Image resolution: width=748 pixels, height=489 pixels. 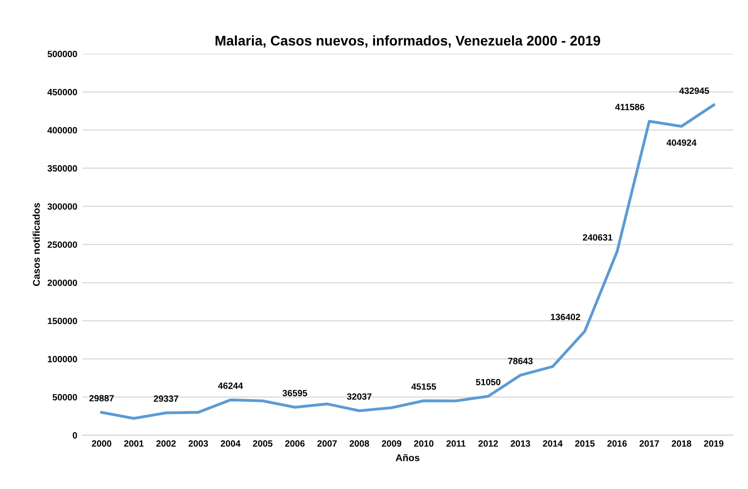 I want to click on y-tick-label: 250000, so click(x=63, y=244).